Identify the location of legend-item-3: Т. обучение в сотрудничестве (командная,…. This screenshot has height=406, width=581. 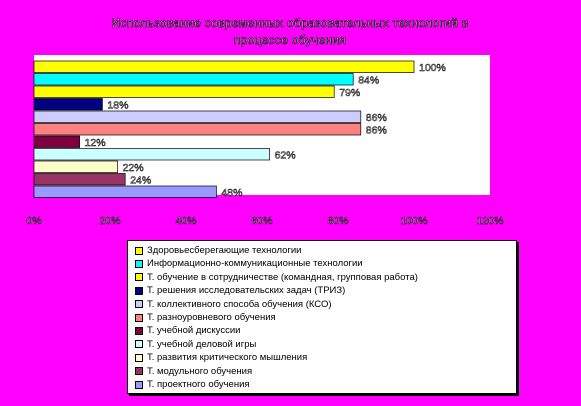
(276, 277).